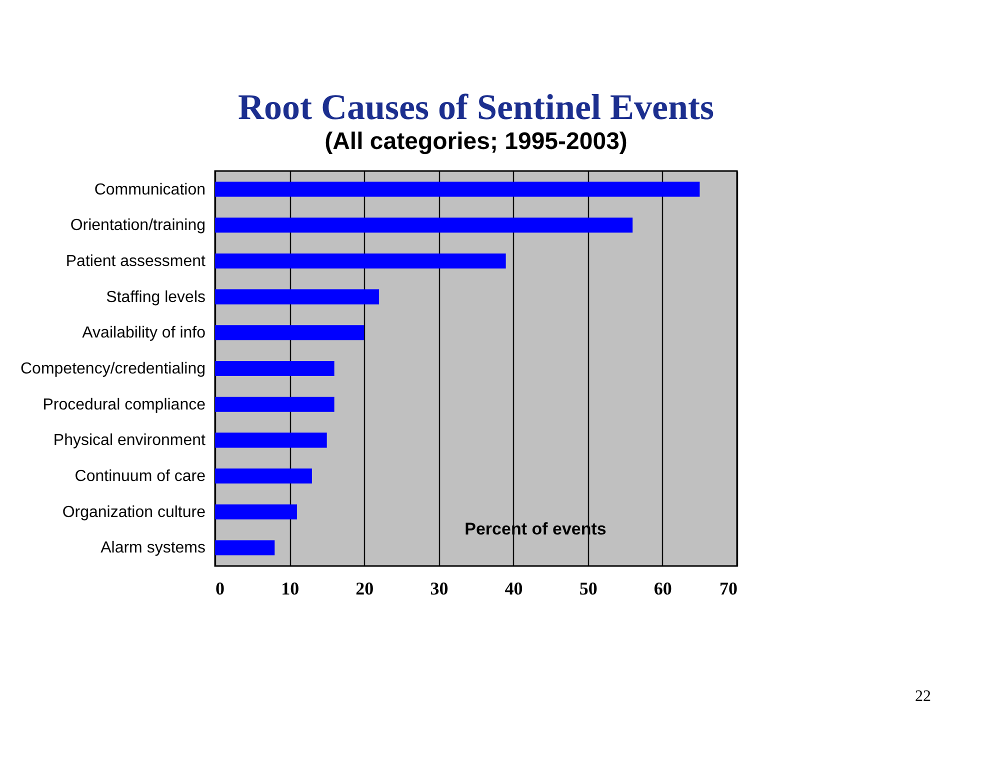  What do you see at coordinates (729, 588) in the screenshot?
I see `x-tick-label: 70` at bounding box center [729, 588].